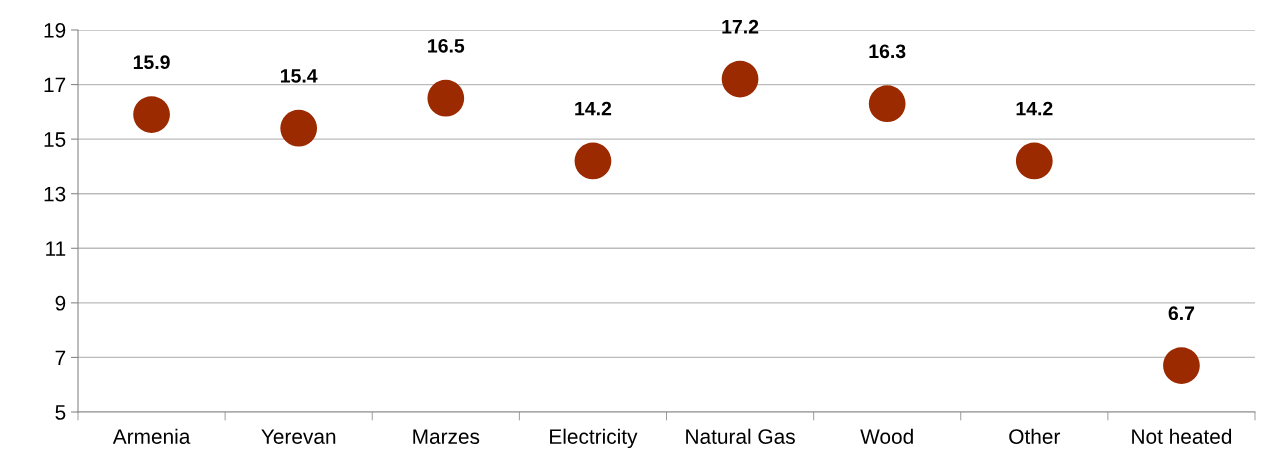 This screenshot has height=475, width=1270. Describe the element at coordinates (55, 30) in the screenshot. I see `y-tick-label: 19` at that location.